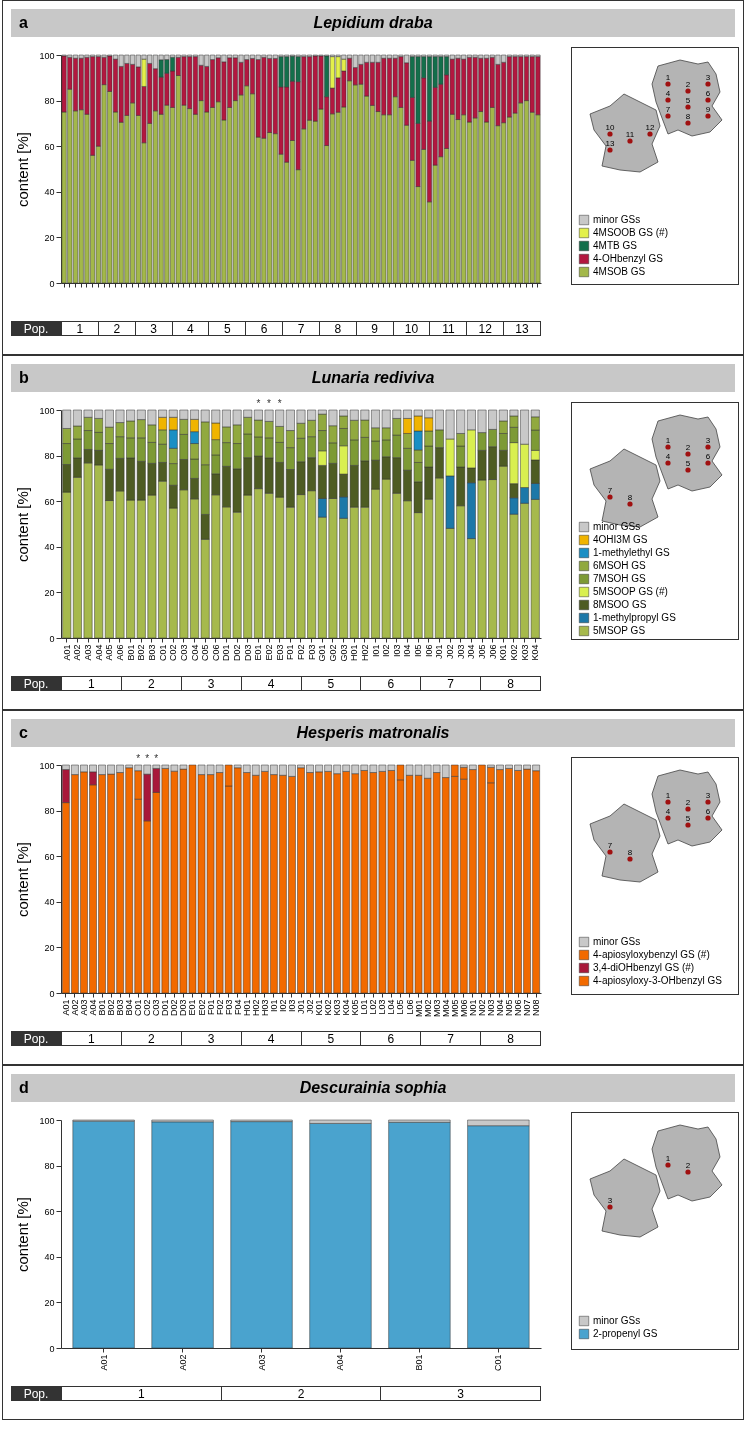 Image resolution: width=748 pixels, height=1431 pixels. What do you see at coordinates (311, 652) in the screenshot?
I see `x-tick-label: F03` at bounding box center [311, 652].